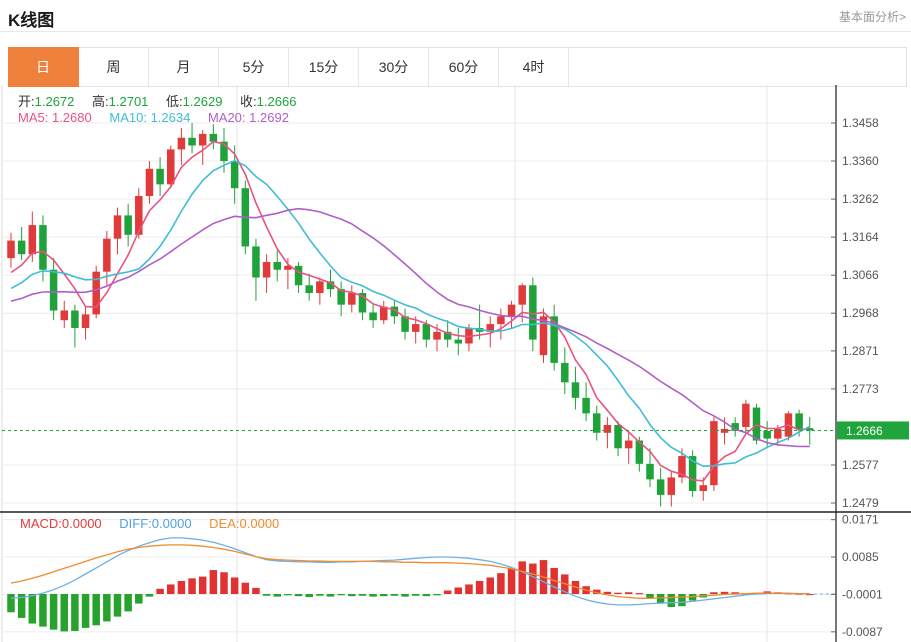 The image size is (911, 642). What do you see at coordinates (860, 351) in the screenshot?
I see `svg-text: 1.2871` at bounding box center [860, 351].